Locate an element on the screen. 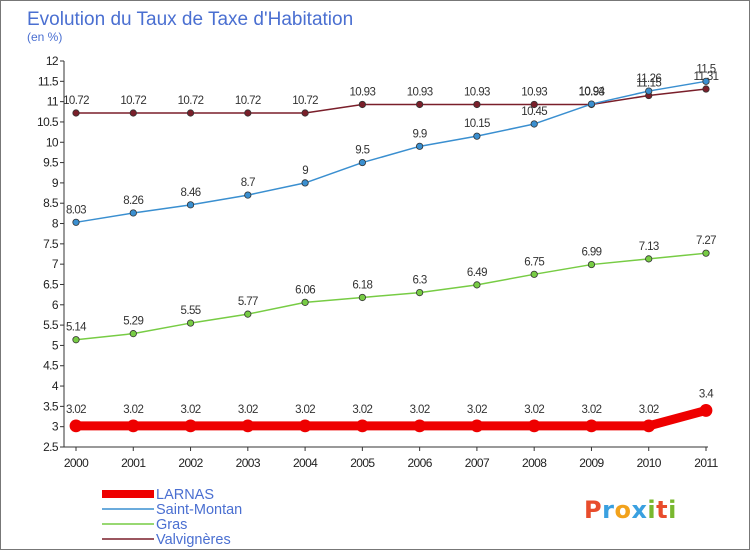 The height and width of the screenshot is (550, 750). x-tick-label: 2011 is located at coordinates (706, 463).